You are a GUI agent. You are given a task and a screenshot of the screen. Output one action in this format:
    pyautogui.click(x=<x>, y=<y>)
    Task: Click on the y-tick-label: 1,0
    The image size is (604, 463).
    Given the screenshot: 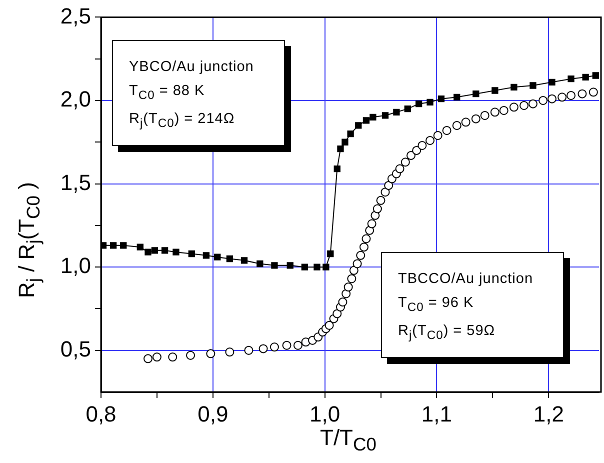 What is the action you would take?
    pyautogui.click(x=75, y=265)
    